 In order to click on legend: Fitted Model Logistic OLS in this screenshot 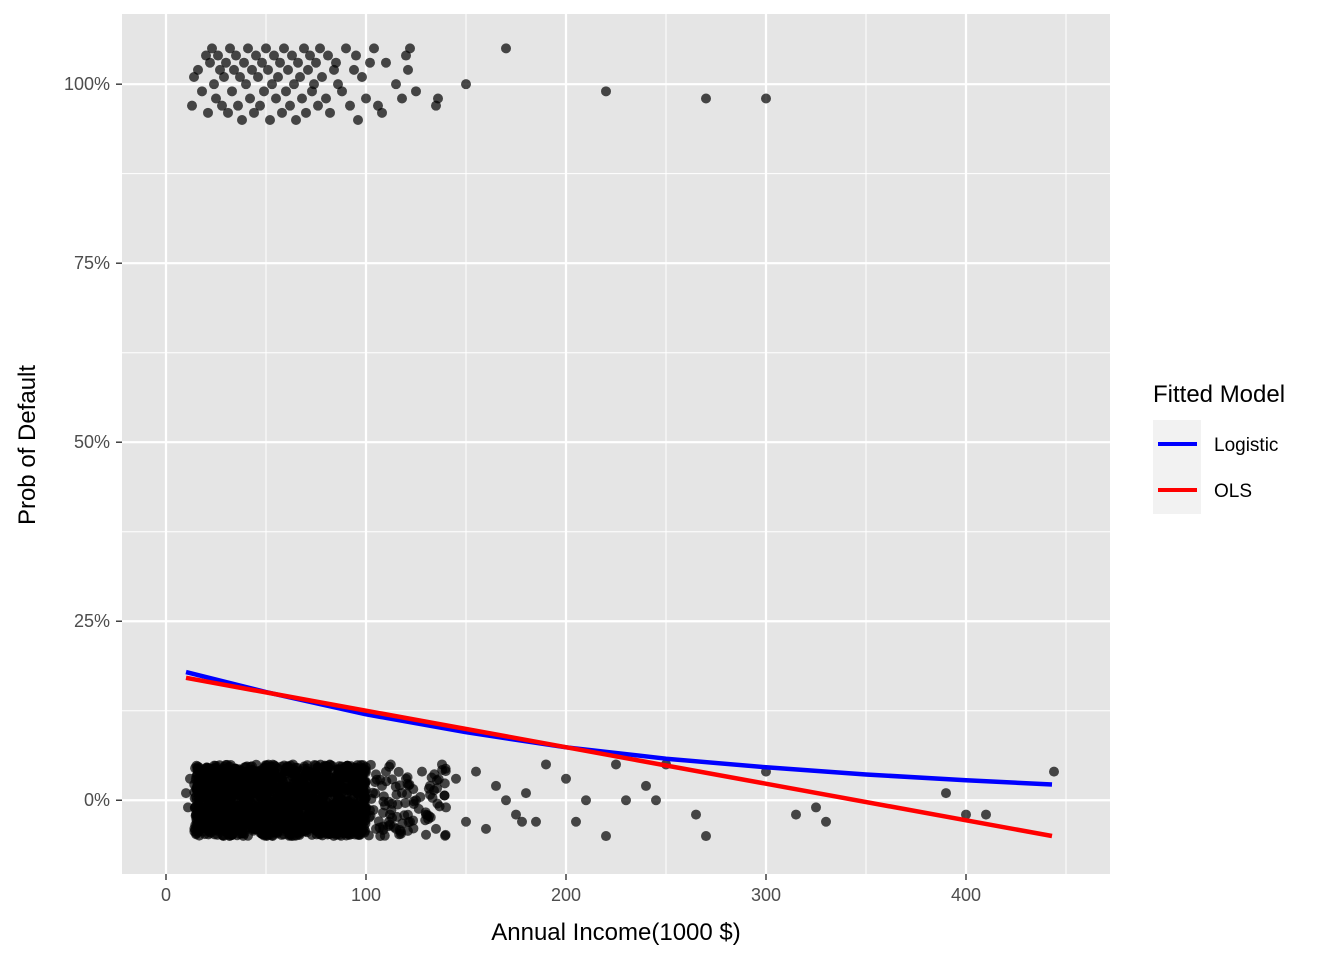, I will do `click(1219, 447)`.